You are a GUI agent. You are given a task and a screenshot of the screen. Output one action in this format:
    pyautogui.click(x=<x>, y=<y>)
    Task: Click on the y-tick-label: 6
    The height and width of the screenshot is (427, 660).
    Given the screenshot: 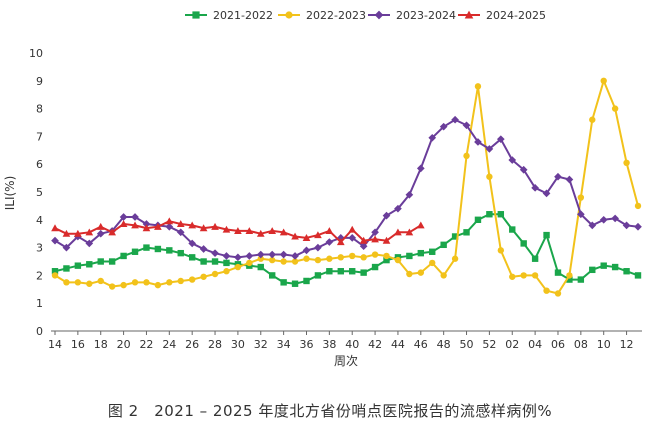 What is the action you would take?
    pyautogui.click(x=39, y=164)
    